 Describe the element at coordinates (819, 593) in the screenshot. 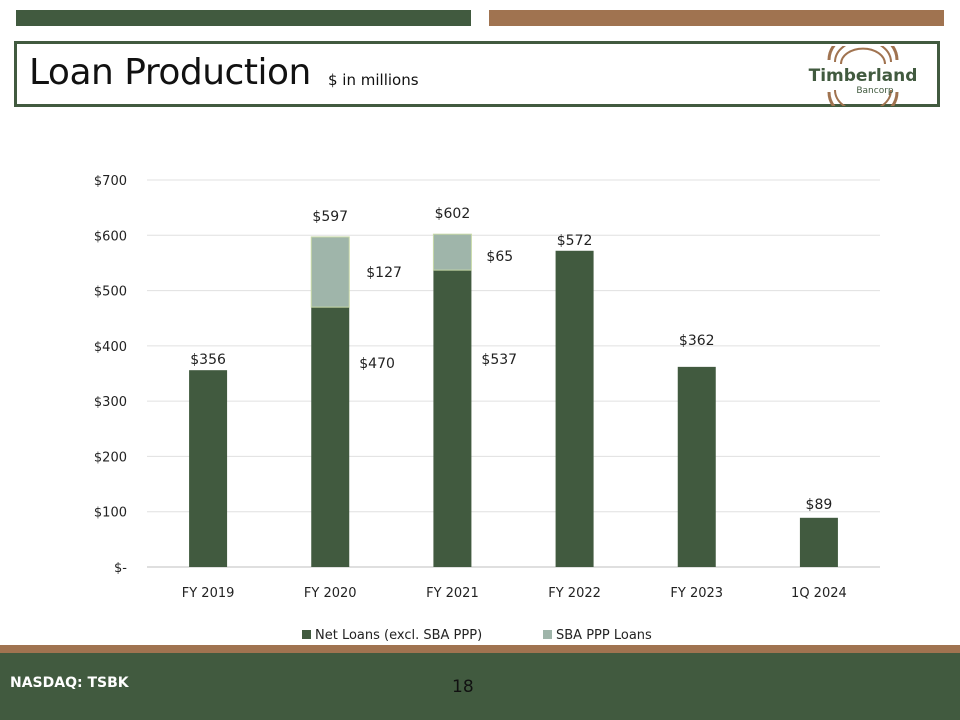

I see `x-tick-label: 1Q 2024` at that location.